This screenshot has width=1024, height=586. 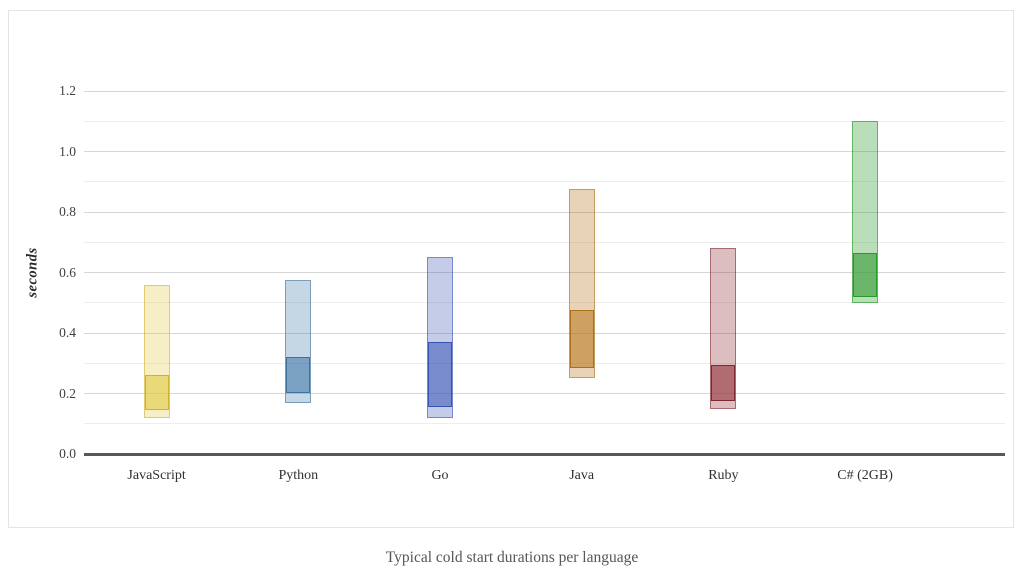 I want to click on x-axis-label: JavaScript, so click(x=156, y=475).